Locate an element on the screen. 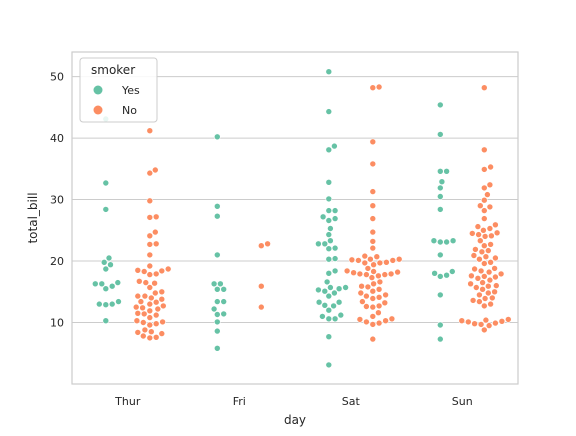 The image size is (576, 436). x-axis-label: day is located at coordinates (295, 420).